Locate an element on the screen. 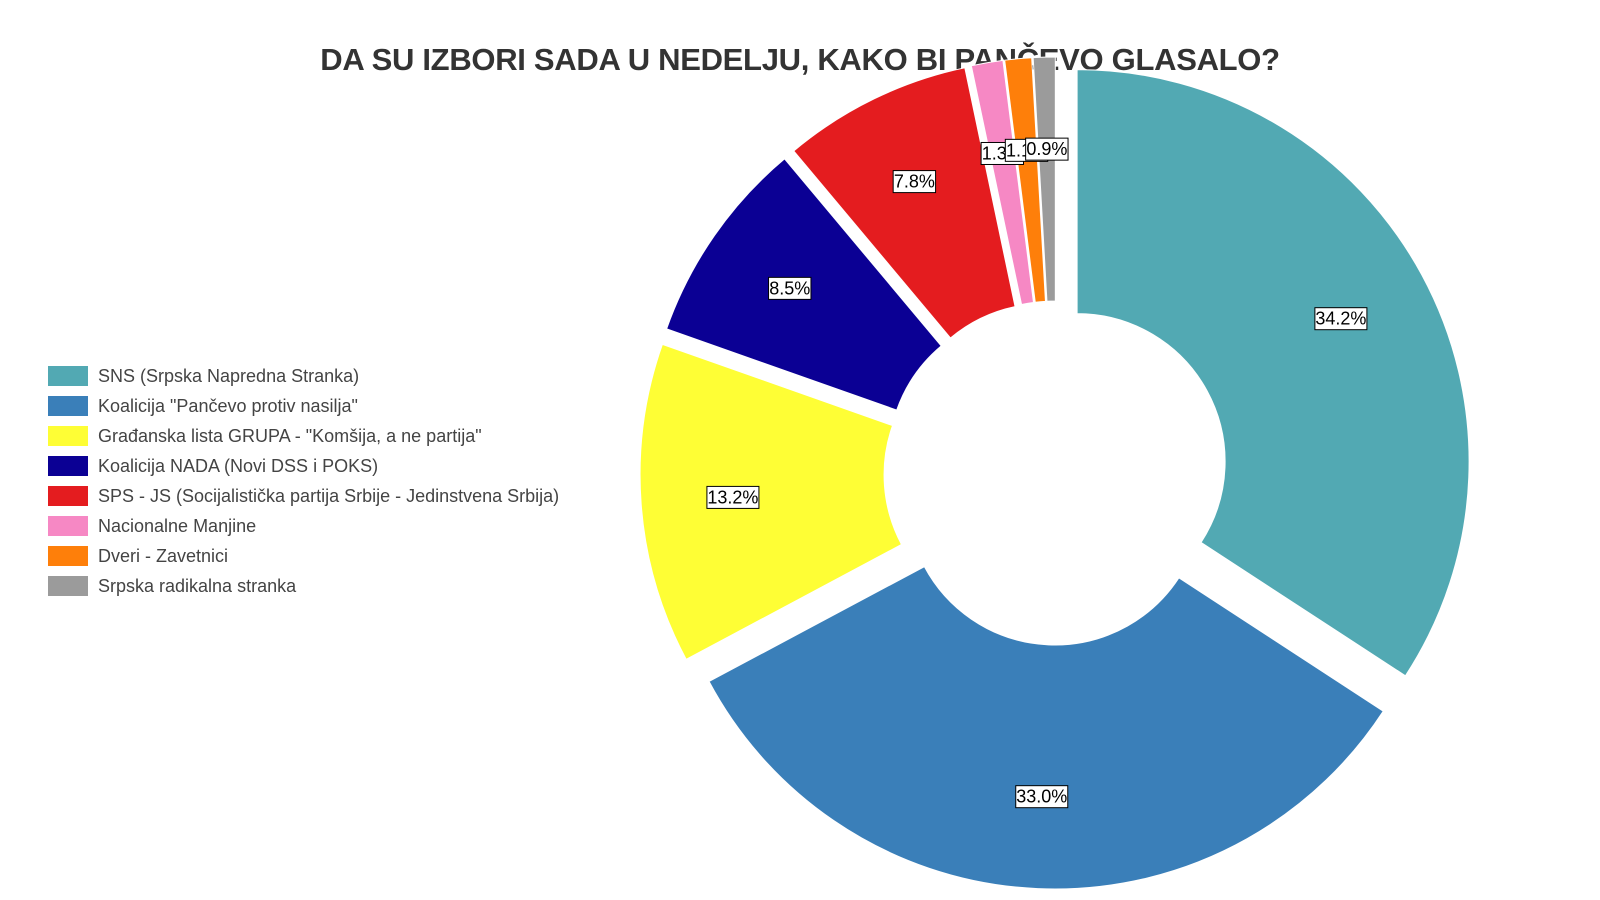  legend-item: Koalicija "Pančevo protiv nasilja" is located at coordinates (303, 406).